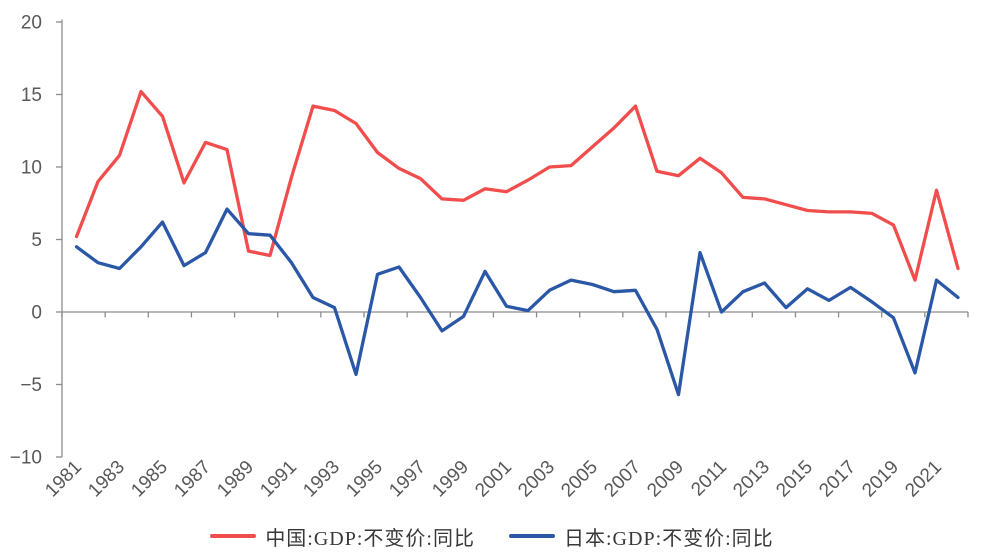  I want to click on svg-text: 1987, so click(192, 479).